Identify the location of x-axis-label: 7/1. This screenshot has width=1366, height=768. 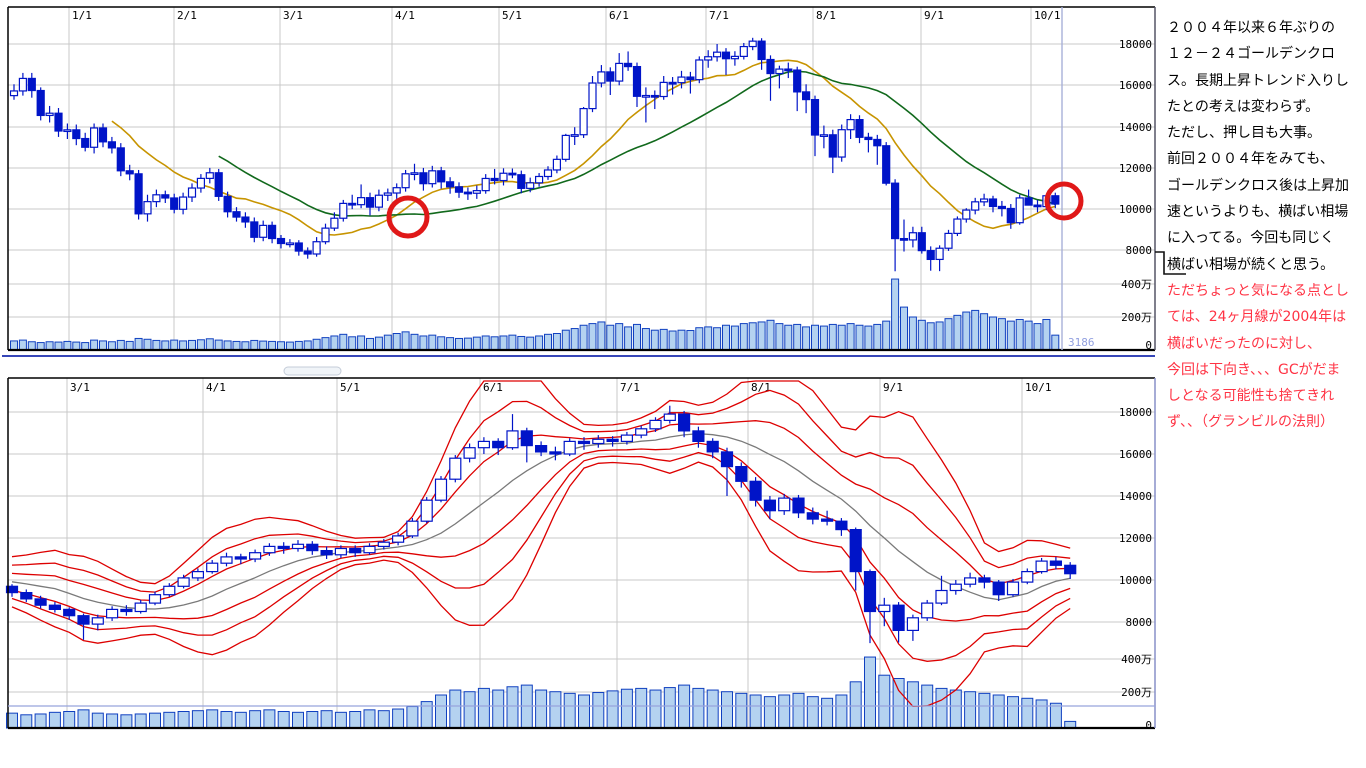
(719, 15).